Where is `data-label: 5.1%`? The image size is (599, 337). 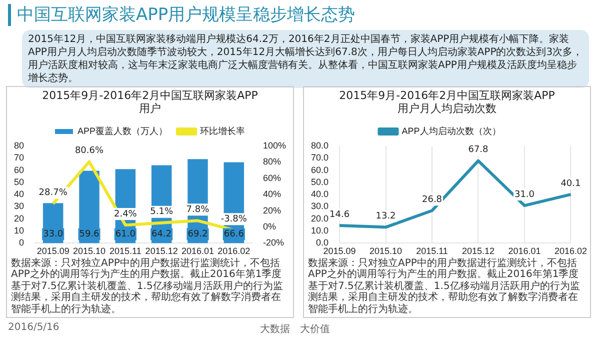 data-label: 5.1% is located at coordinates (162, 212).